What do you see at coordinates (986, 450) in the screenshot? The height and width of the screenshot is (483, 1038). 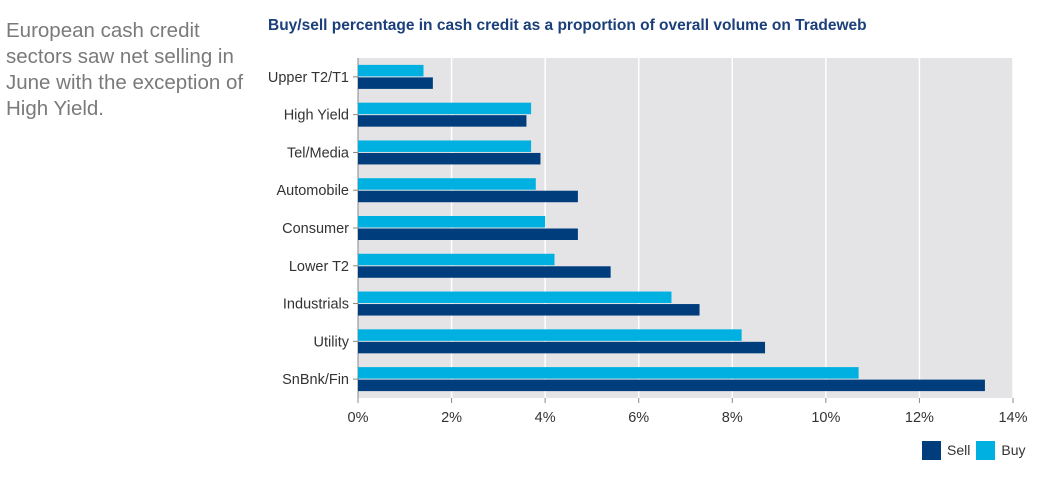 I see `legend-swatch-buy` at bounding box center [986, 450].